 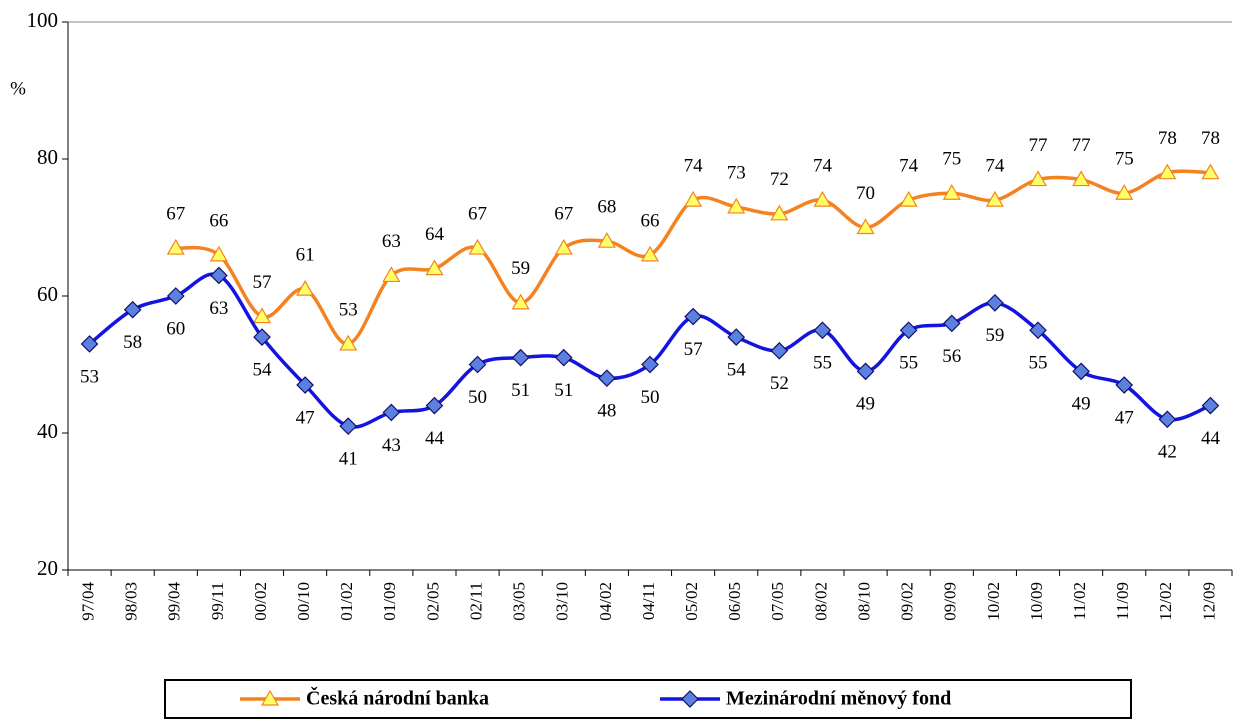 What do you see at coordinates (47, 157) in the screenshot?
I see `y-tick-label: 80` at bounding box center [47, 157].